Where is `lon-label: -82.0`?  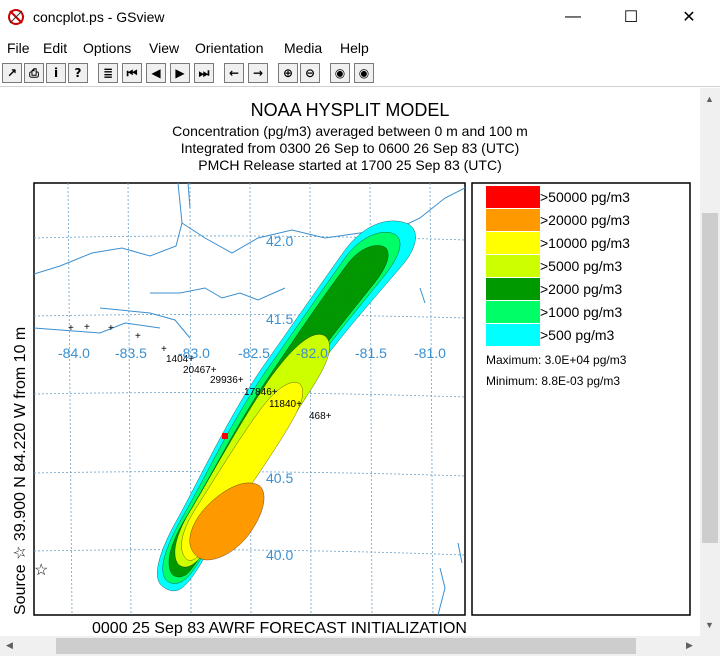
lon-label: -82.0 is located at coordinates (312, 353).